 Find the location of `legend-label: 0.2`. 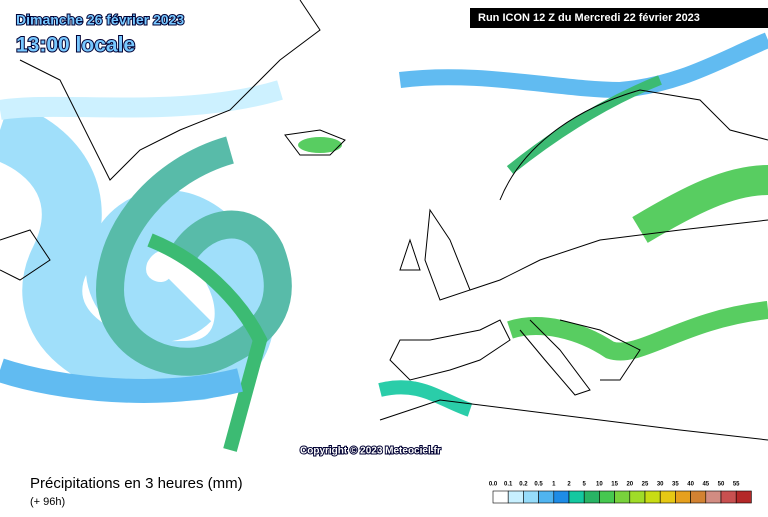

legend-label: 0.2 is located at coordinates (523, 485).